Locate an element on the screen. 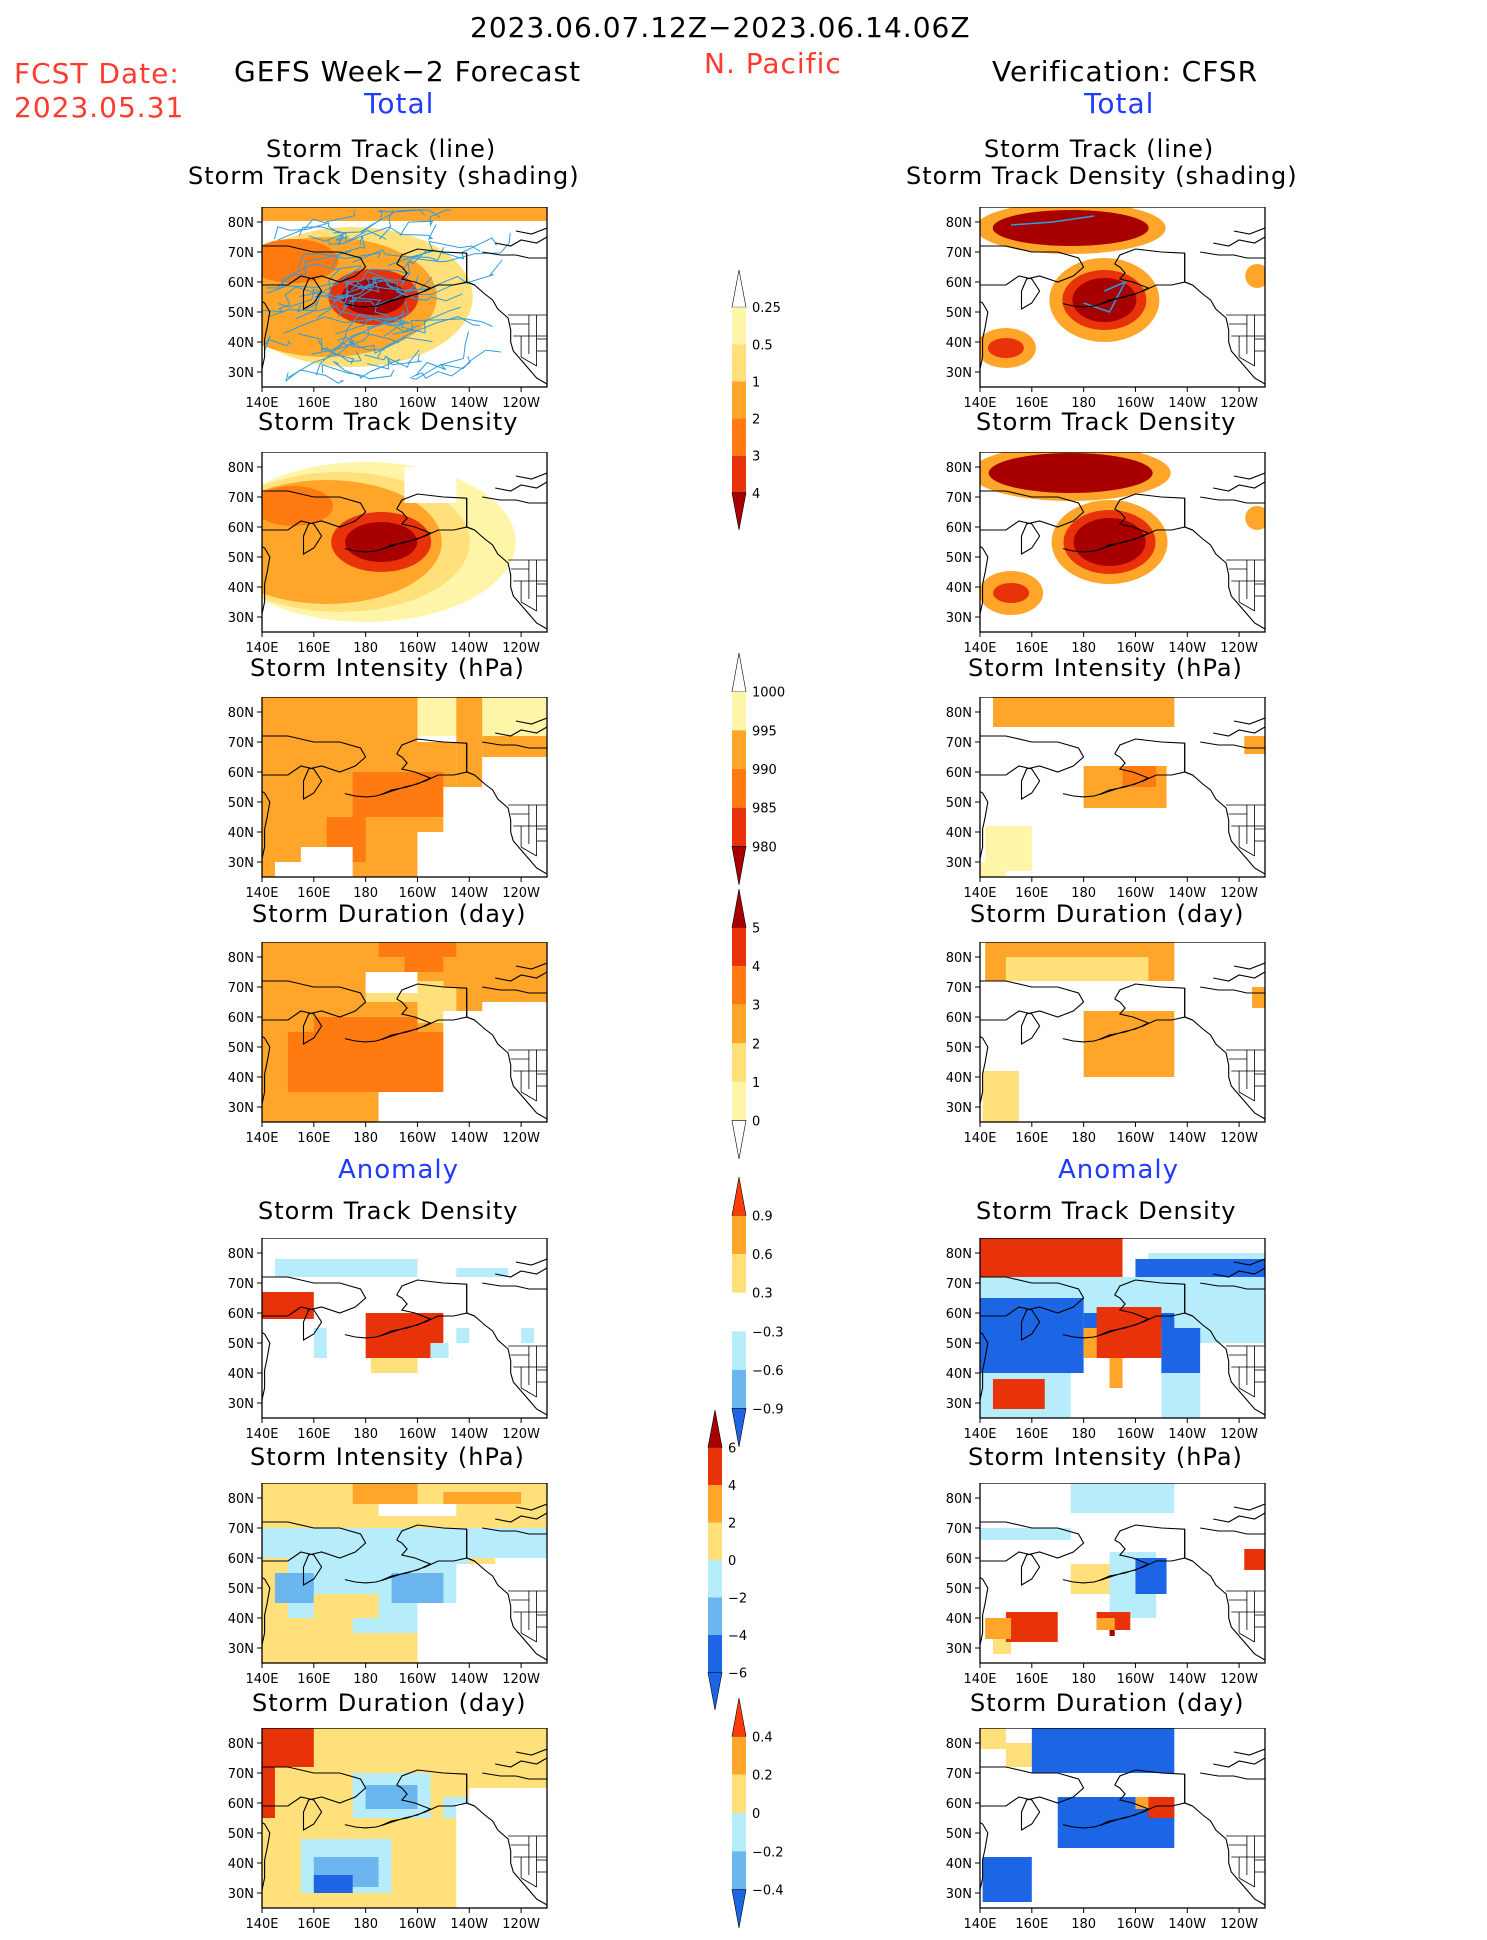 The width and height of the screenshot is (1487, 1940). colorbar-duration-anom: 0.4 0.2 0 −0.2 −0.4 is located at coordinates (757, 1813).